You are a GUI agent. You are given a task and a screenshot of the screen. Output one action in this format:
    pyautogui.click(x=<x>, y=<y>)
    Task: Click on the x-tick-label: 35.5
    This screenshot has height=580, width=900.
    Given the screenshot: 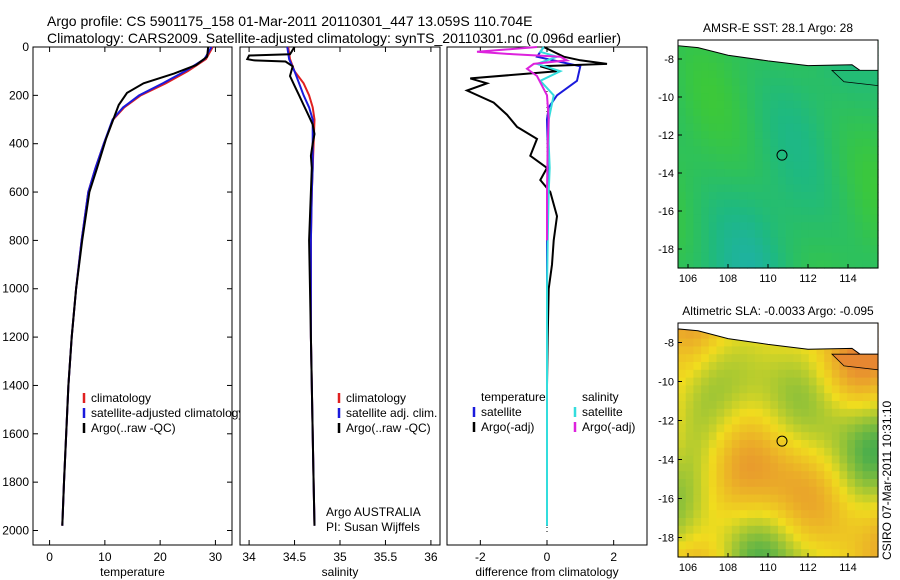 What is the action you would take?
    pyautogui.click(x=386, y=557)
    